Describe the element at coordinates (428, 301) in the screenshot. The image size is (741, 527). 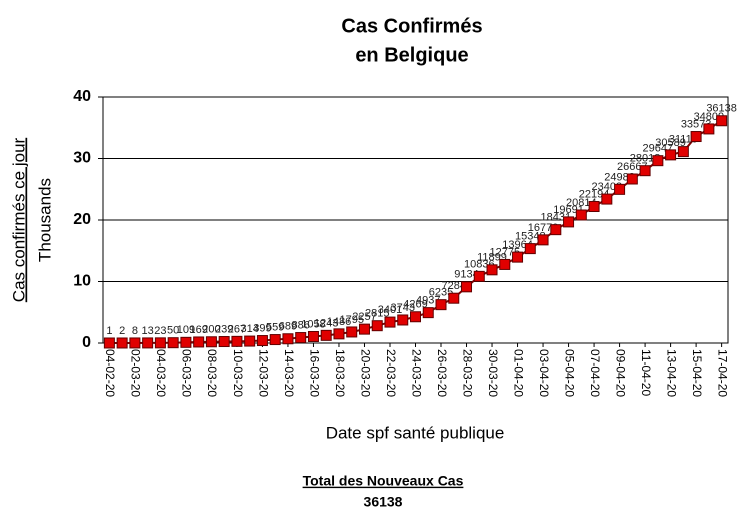
I see `value-label: 4937` at that location.